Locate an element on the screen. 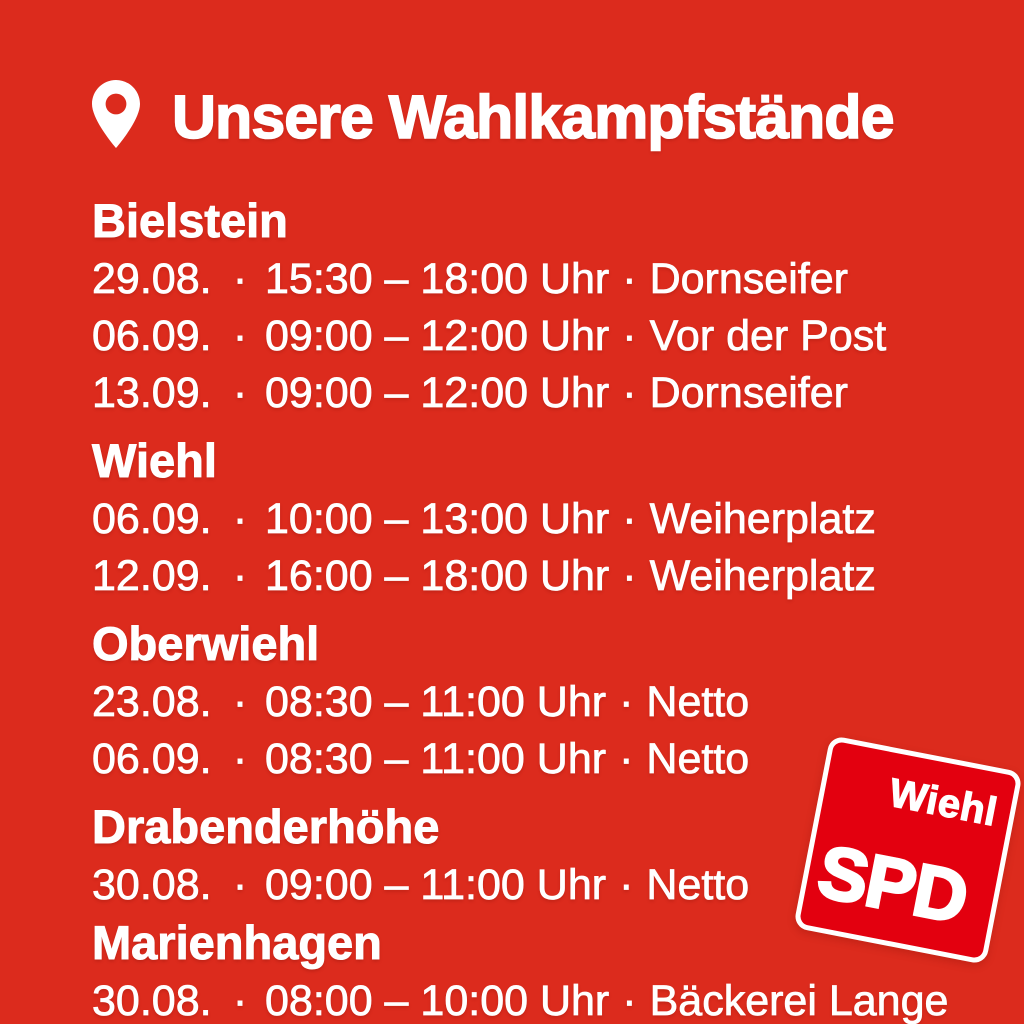  event-row: 29.08. · 15:30 – 18:00 Uhr · Dornseifer is located at coordinates (543, 279).